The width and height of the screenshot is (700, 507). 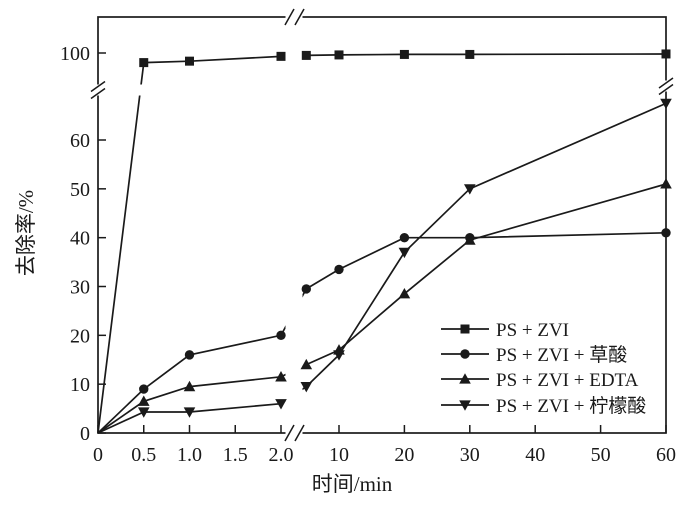 I want to click on right-break-gap, so click(x=666, y=86).